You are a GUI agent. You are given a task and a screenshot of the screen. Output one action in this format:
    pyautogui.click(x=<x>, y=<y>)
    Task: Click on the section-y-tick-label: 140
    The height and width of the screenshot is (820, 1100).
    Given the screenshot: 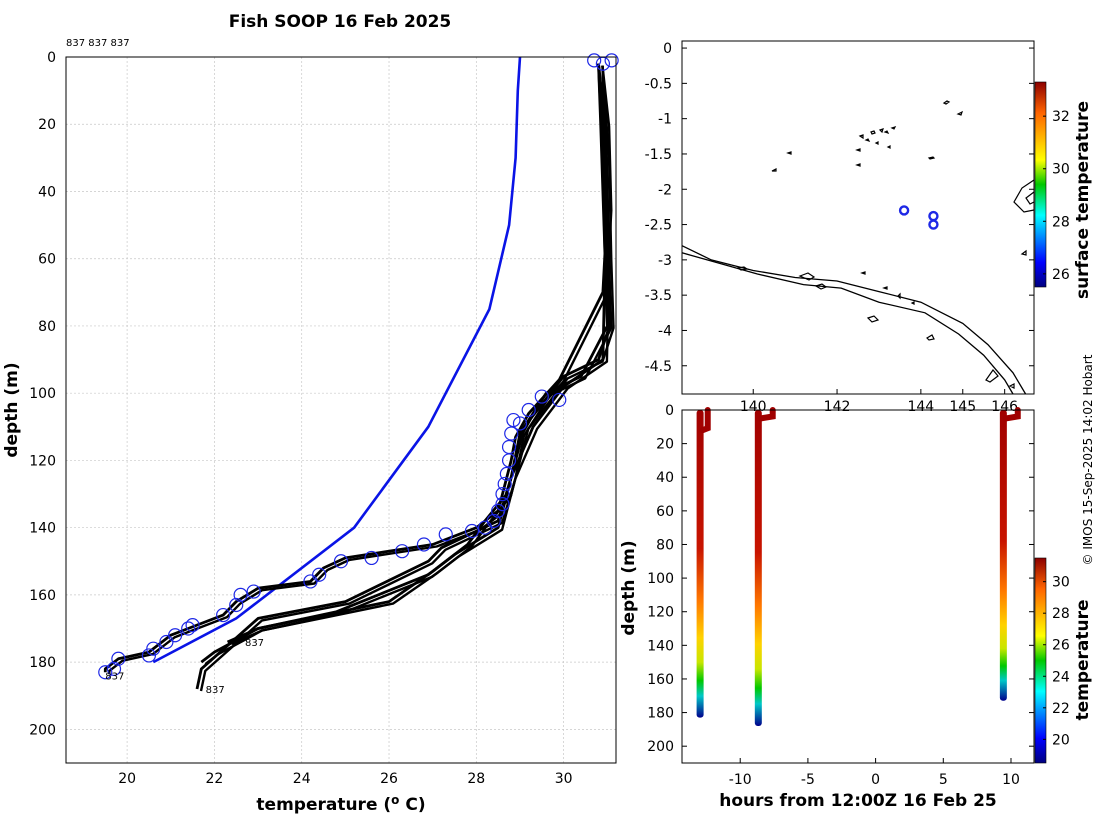 What is the action you would take?
    pyautogui.click(x=660, y=646)
    